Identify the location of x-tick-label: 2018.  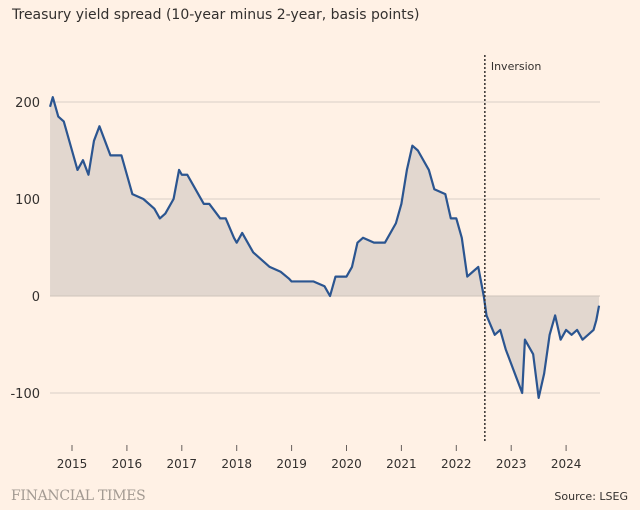
(236, 464).